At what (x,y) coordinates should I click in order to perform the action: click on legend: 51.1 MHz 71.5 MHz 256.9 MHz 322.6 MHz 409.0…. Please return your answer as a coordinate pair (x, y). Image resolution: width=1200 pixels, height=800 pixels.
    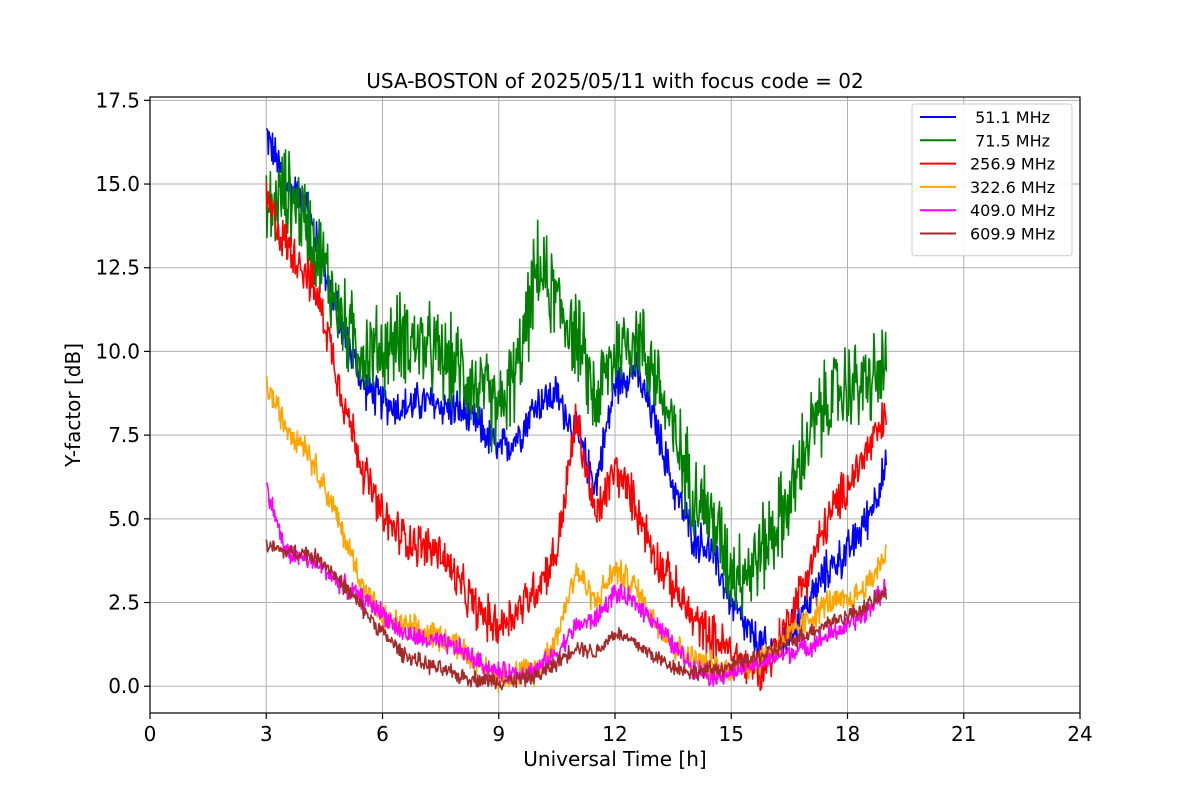
    Looking at the image, I should click on (992, 180).